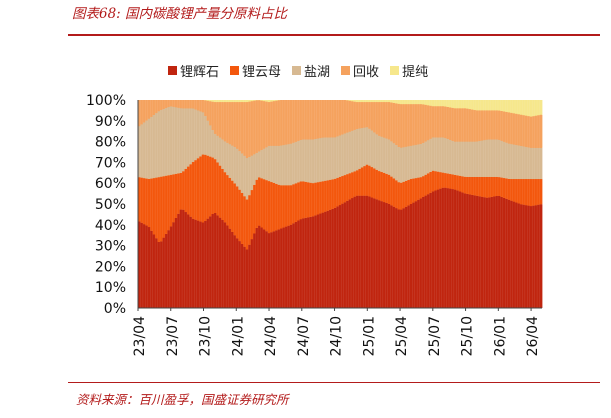 The image size is (611, 418). What do you see at coordinates (500, 336) in the screenshot?
I see `x-tick-label: 26/01` at bounding box center [500, 336].